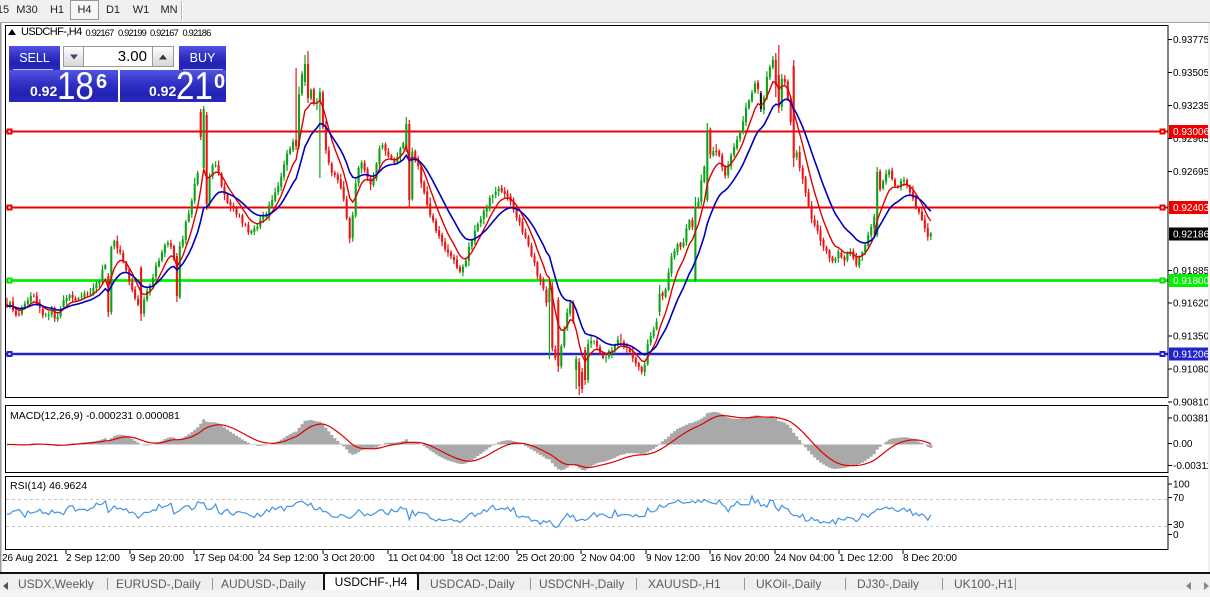 The image size is (1210, 602). Describe the element at coordinates (608, 558) in the screenshot. I see `svg-text: 2 Nov 04:00` at that location.